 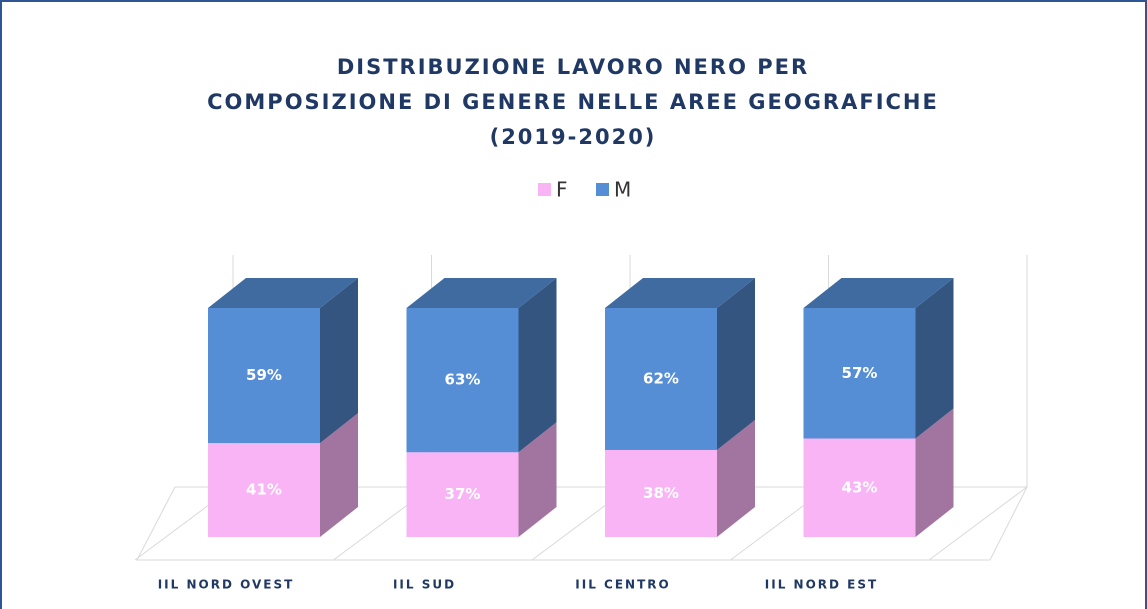 What do you see at coordinates (622, 190) in the screenshot?
I see `legend-label: M` at bounding box center [622, 190].